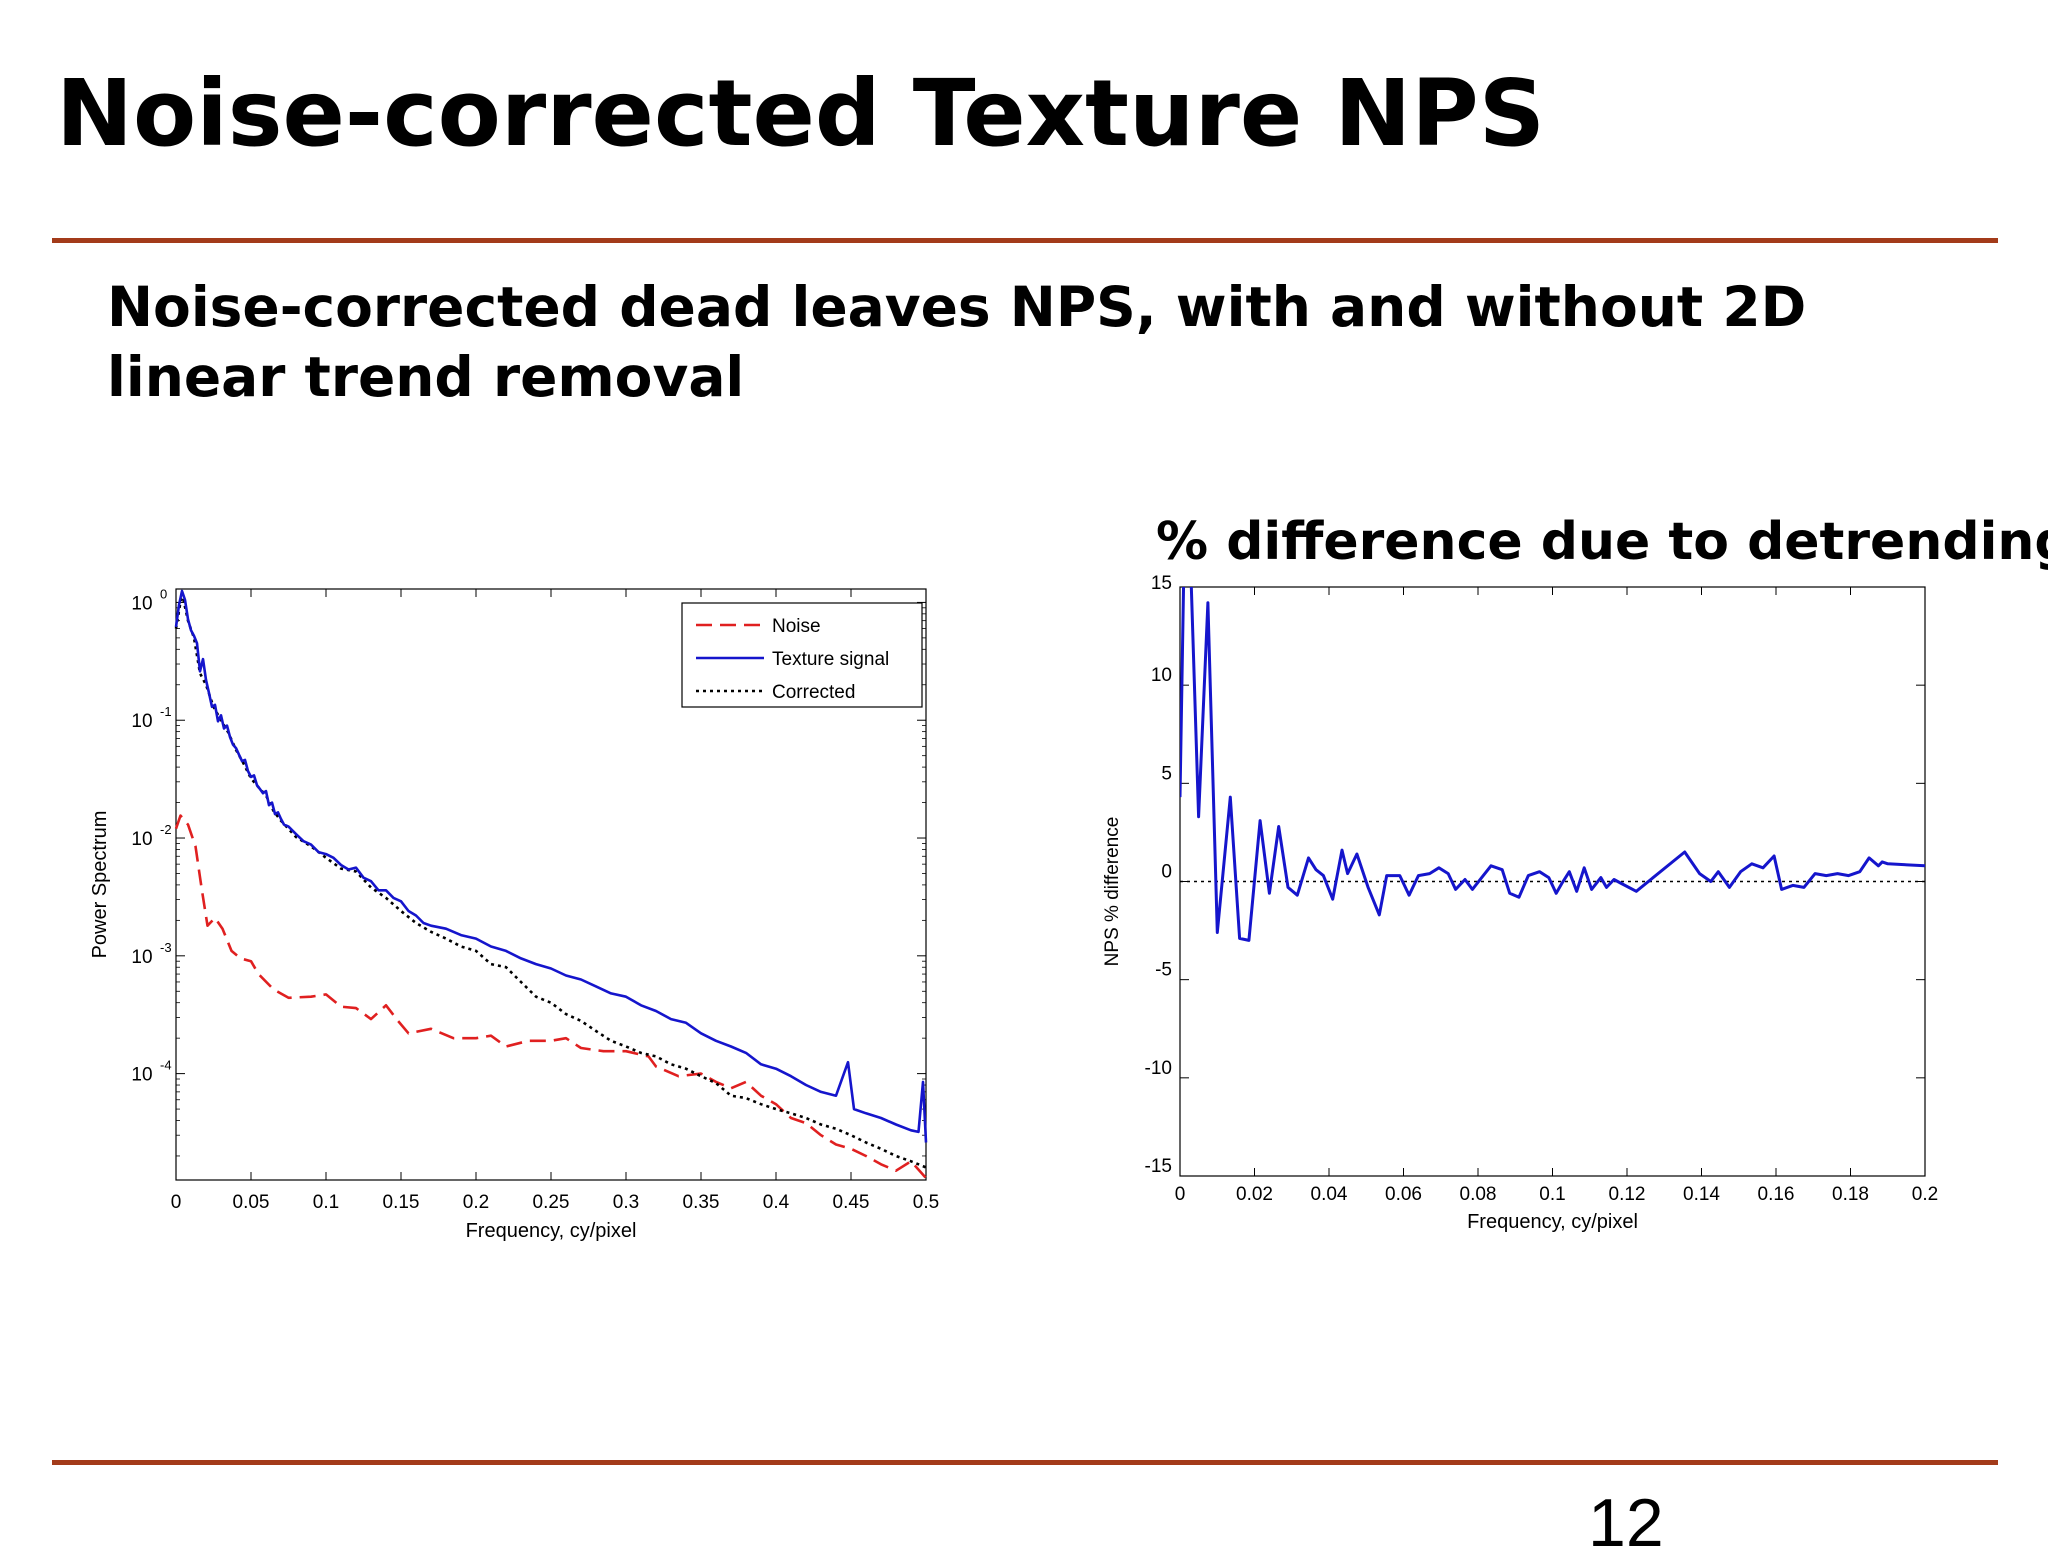  Describe the element at coordinates (1403, 1194) in the screenshot. I see `x-tick-label: 0.06` at that location.